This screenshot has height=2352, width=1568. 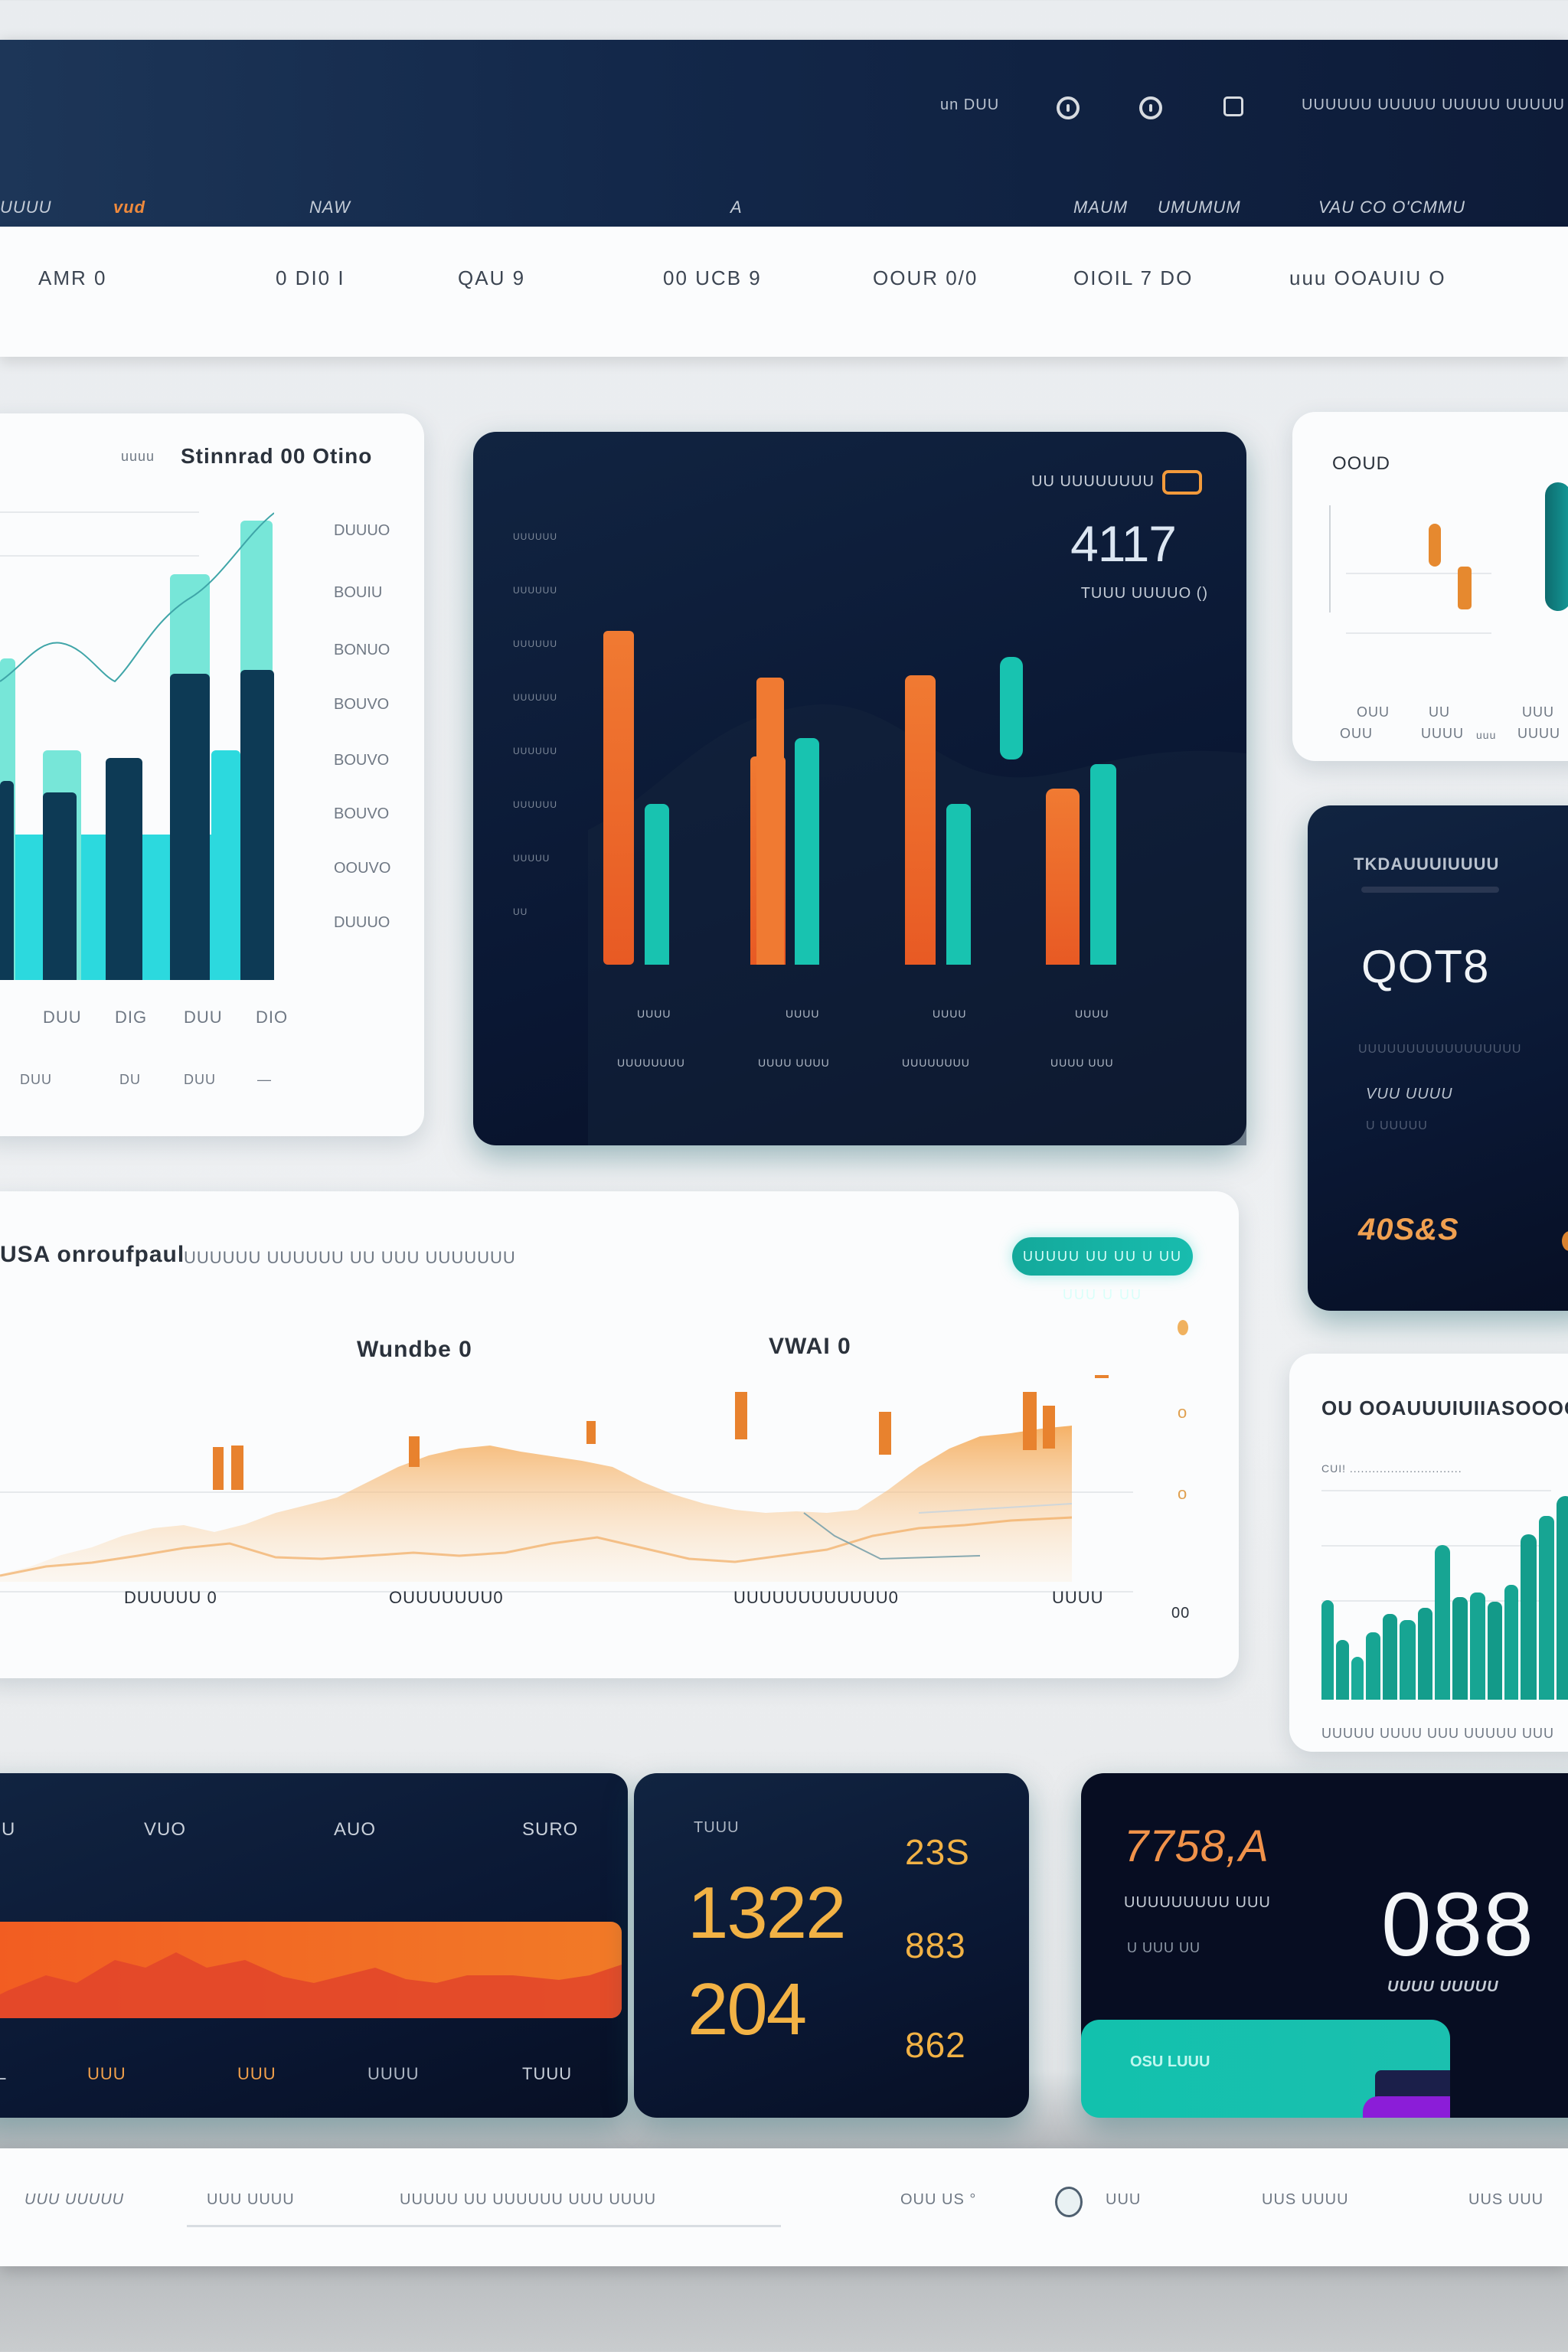 I want to click on chart-subtitle: UUUUUU UUUUUU UU UUU UUUUUUU, so click(x=350, y=1257).